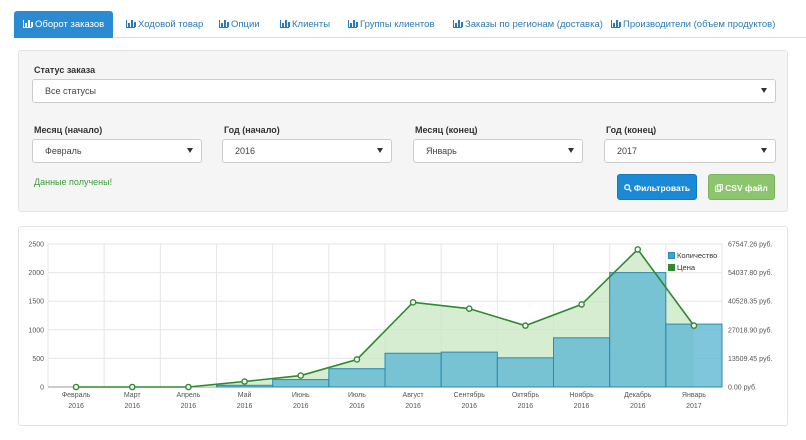  Describe the element at coordinates (357, 395) in the screenshot. I see `x-tick-label-month: Июль` at that location.